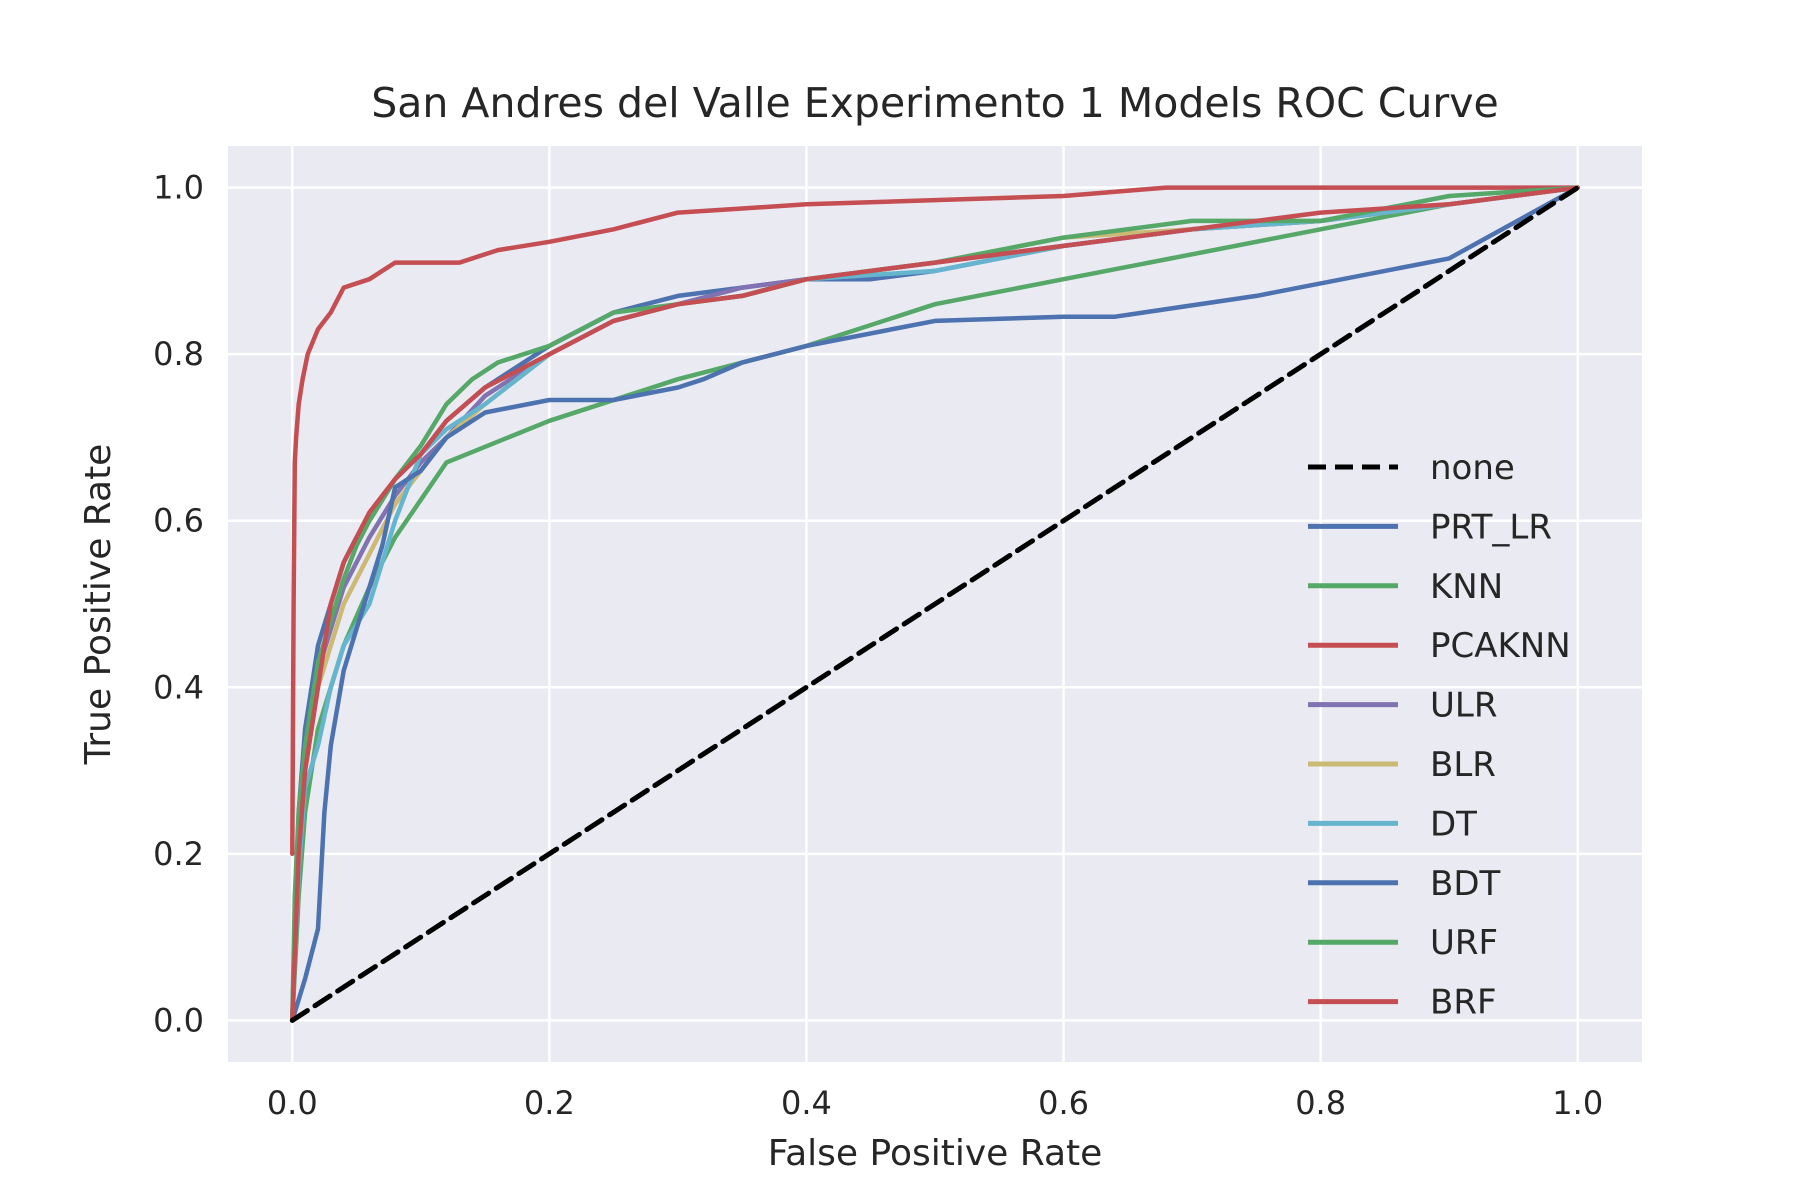  I want to click on x-tick-label: 0.4, so click(806, 1103).